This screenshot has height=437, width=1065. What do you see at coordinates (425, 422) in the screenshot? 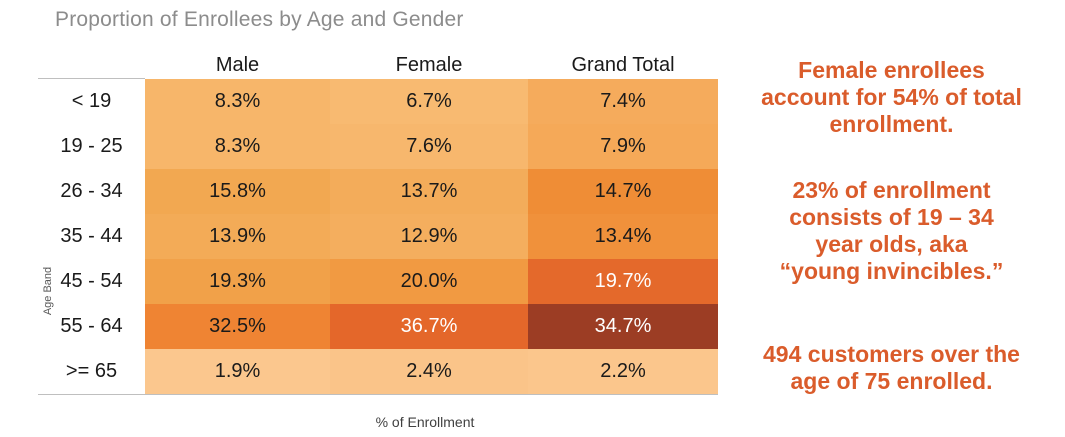
I see `x-axis-label: % of Enrollment` at bounding box center [425, 422].